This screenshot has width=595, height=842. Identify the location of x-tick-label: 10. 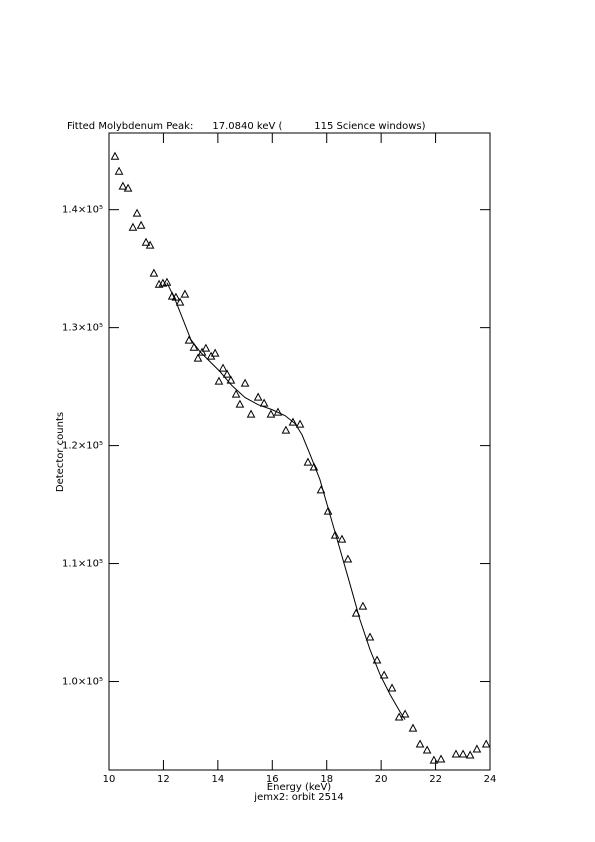
(109, 779).